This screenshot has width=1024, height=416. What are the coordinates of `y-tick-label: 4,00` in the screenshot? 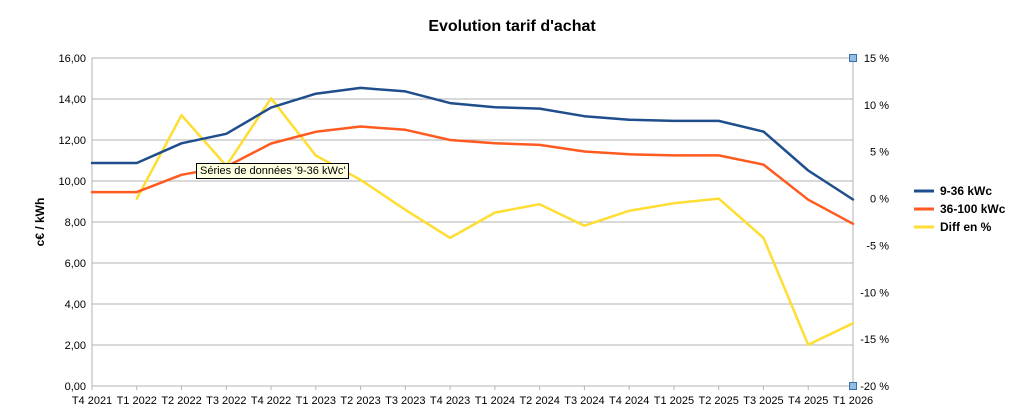 It's located at (75, 305).